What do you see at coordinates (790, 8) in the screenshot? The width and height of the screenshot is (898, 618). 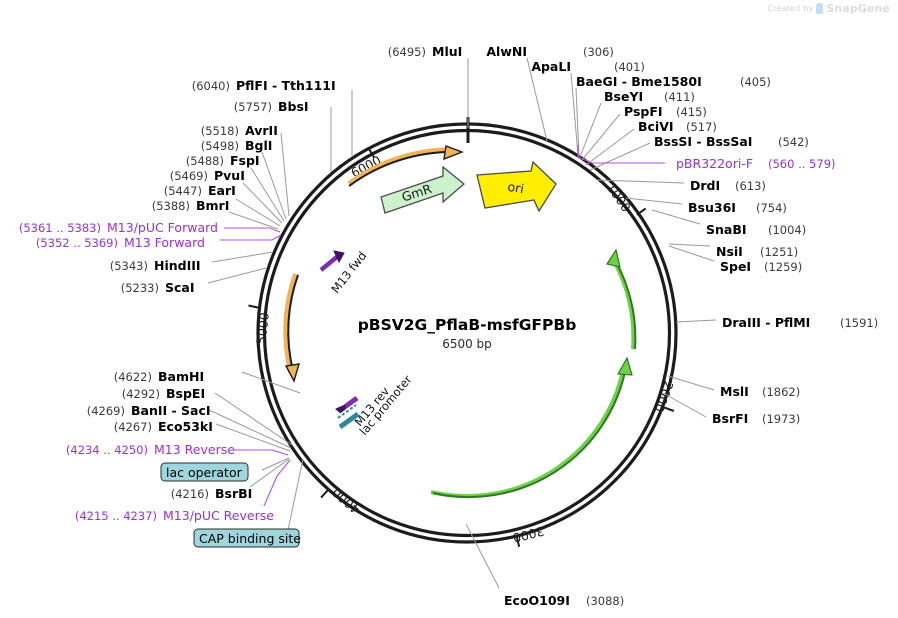 I see `watermark-created-label: Created by` at bounding box center [790, 8].